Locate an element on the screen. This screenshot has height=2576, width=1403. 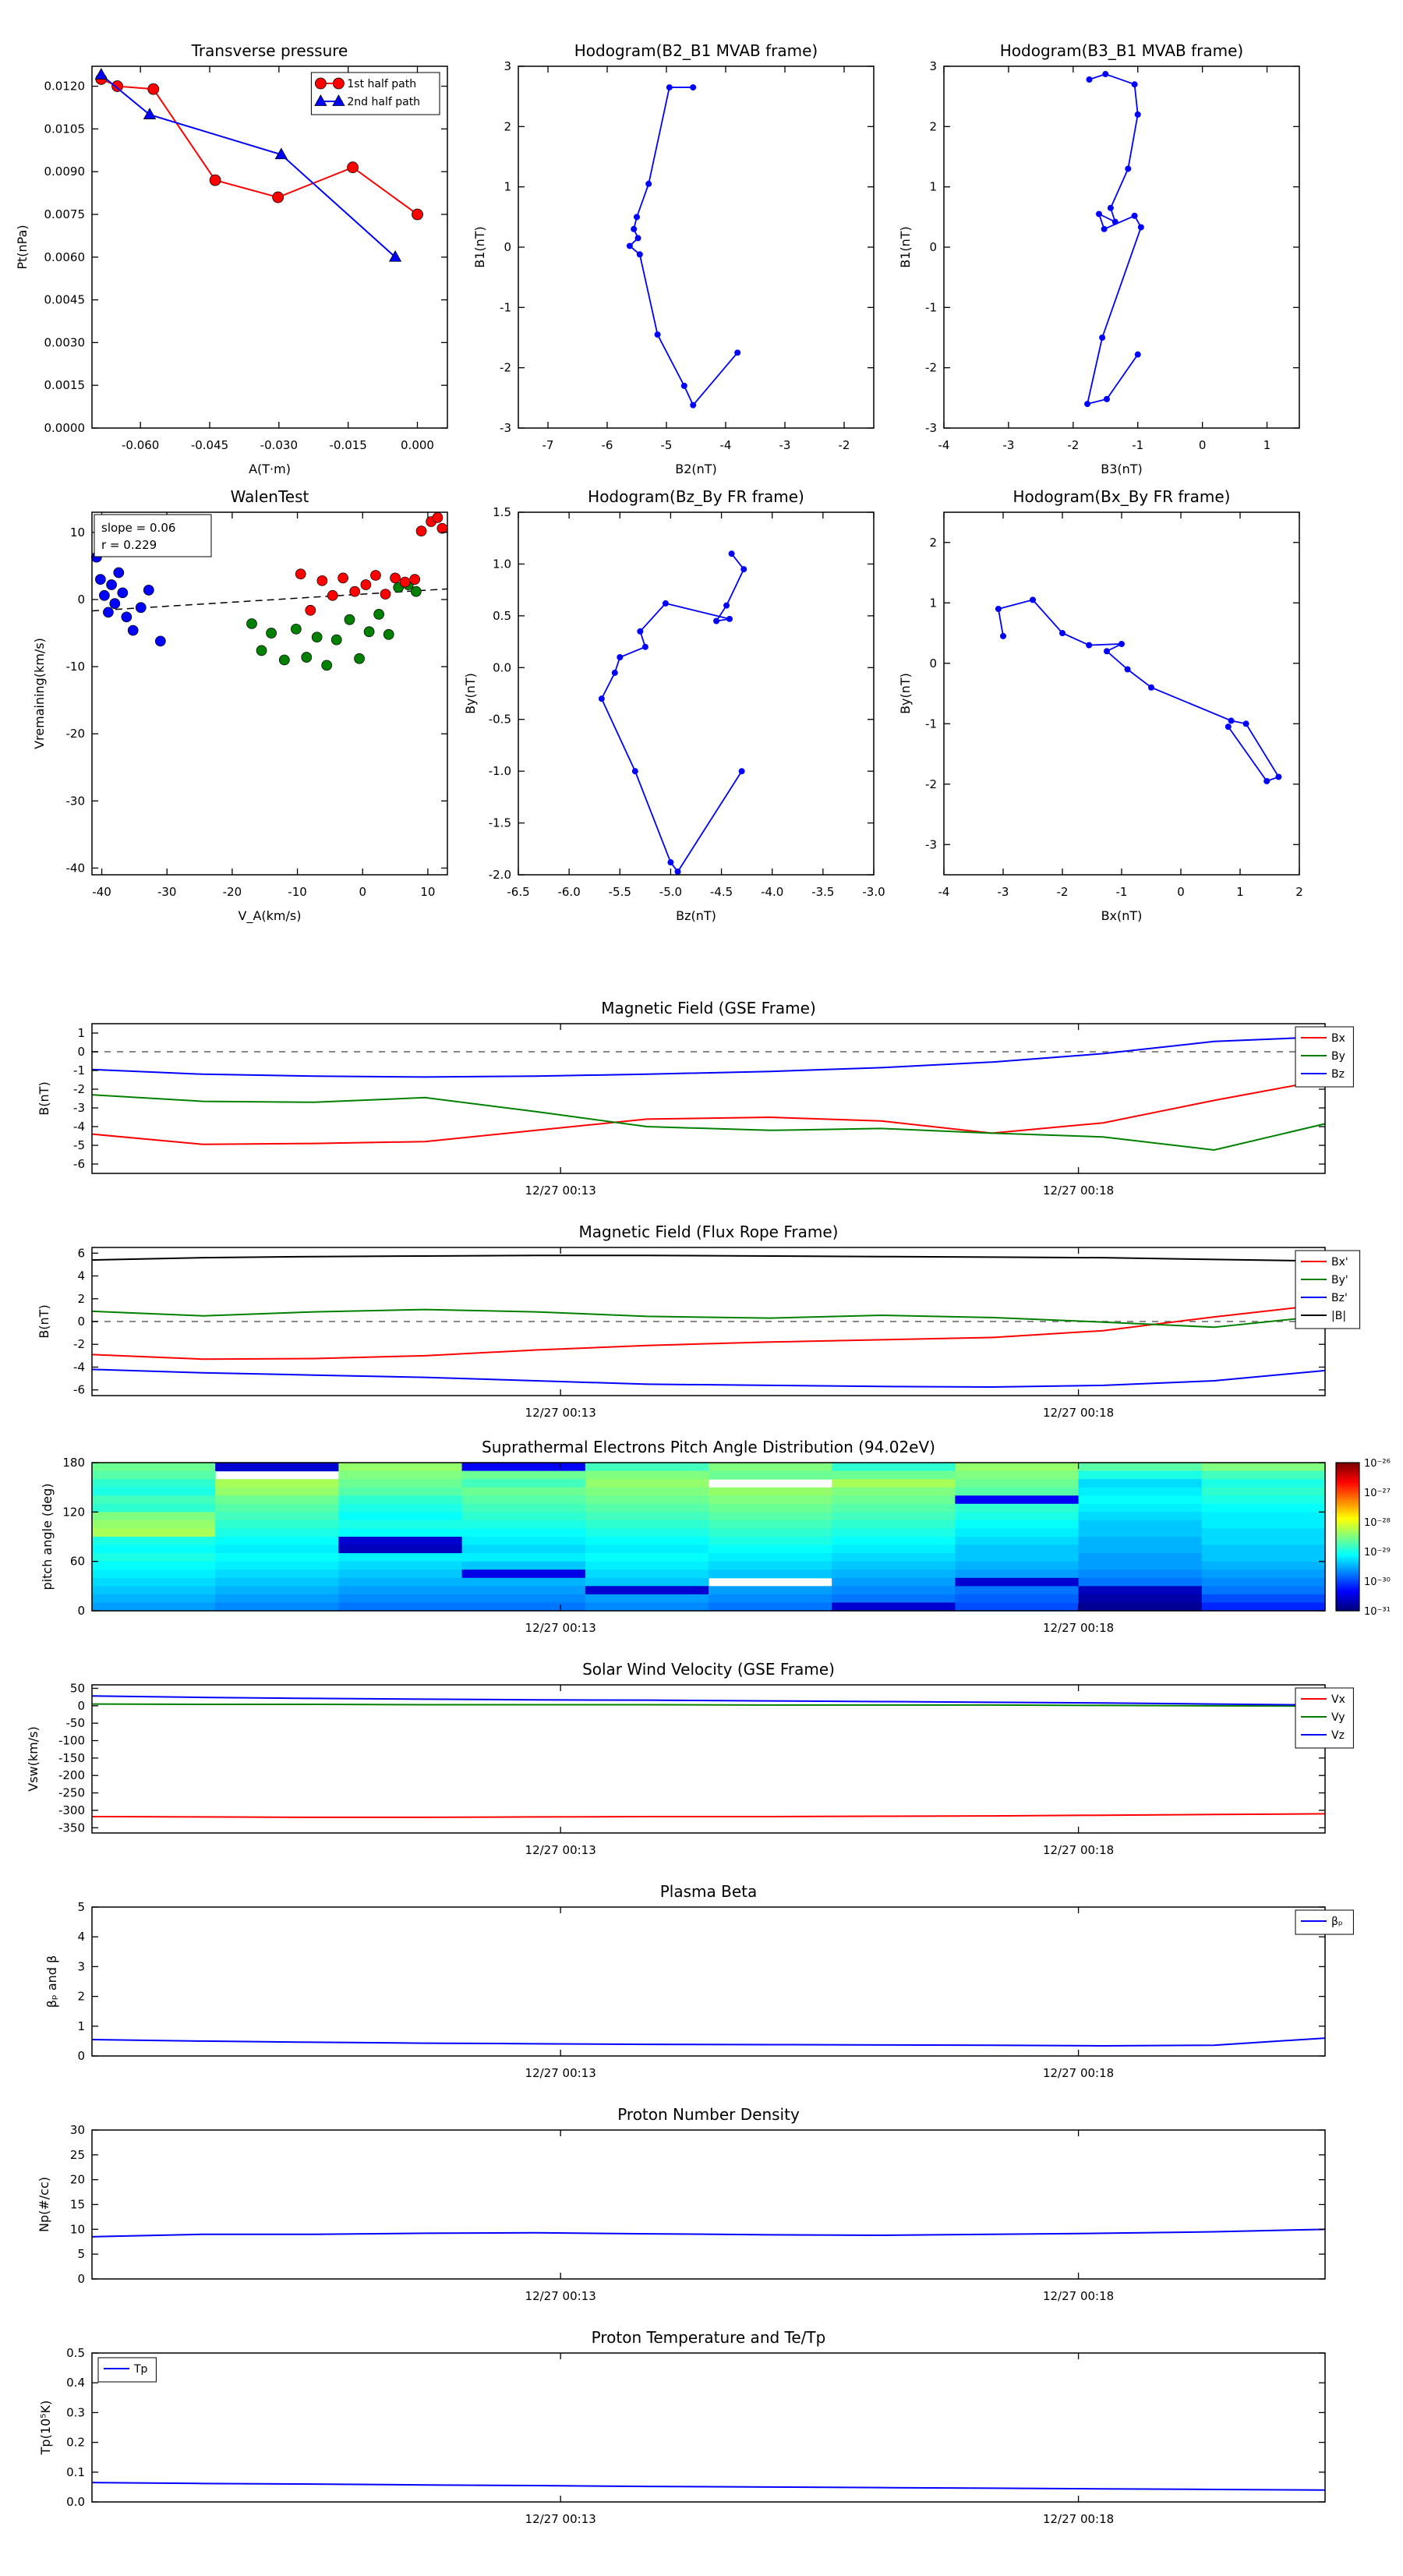
colorbar-tick-label: 10⁻³⁰ is located at coordinates (1377, 1582).